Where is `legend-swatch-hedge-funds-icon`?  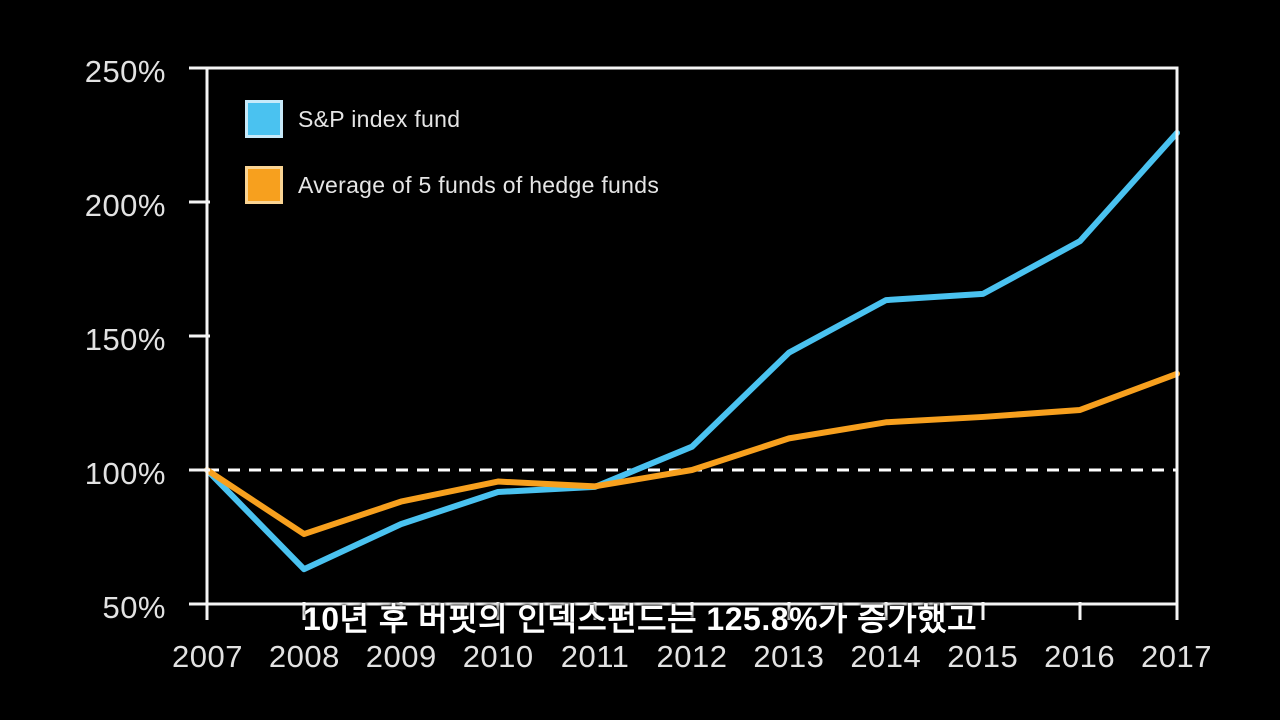
legend-swatch-hedge-funds-icon is located at coordinates (264, 185).